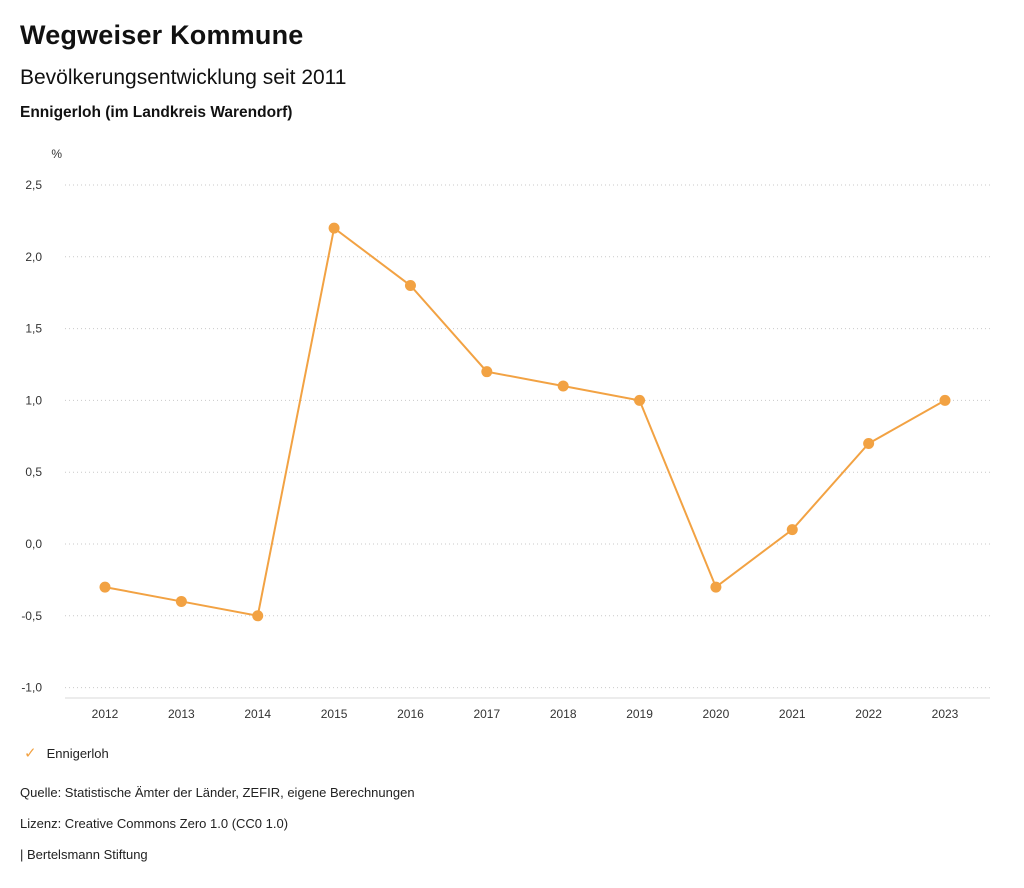 The width and height of the screenshot is (1024, 888). Describe the element at coordinates (33, 185) in the screenshot. I see `y-tick-label: 2,5` at that location.